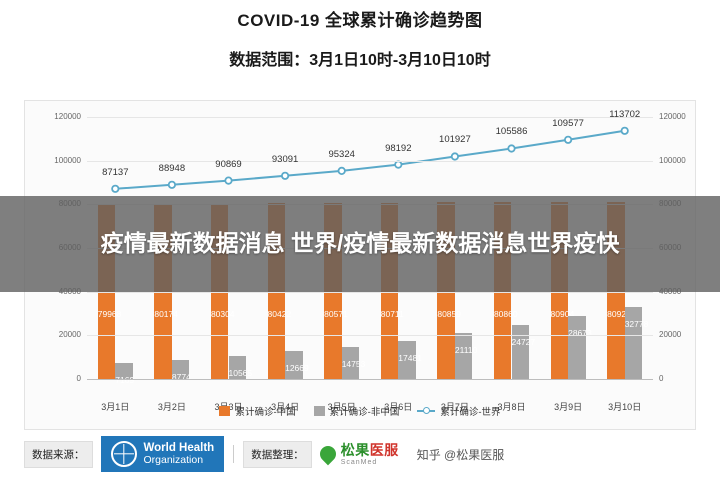 The width and height of the screenshot is (720, 480). Describe the element at coordinates (228, 164) in the screenshot. I see `line-value-world: 90869` at that location.